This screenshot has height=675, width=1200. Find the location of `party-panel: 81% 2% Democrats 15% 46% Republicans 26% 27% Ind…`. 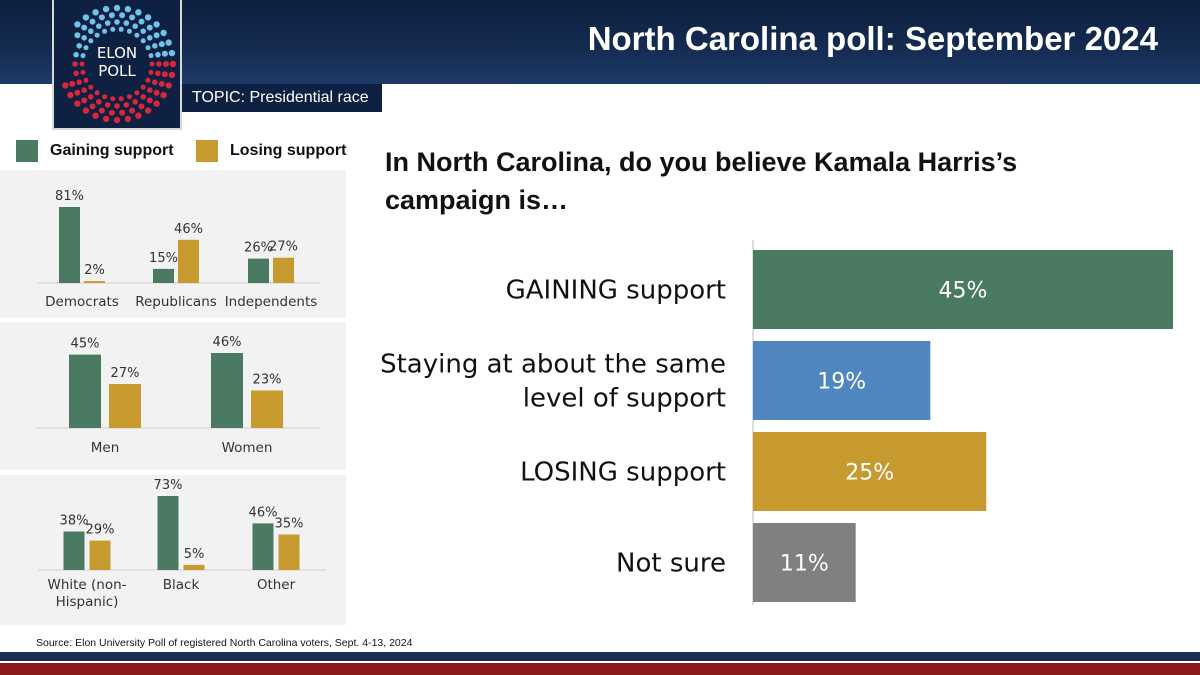

party-panel: 81% 2% Democrats 15% 46% Republicans 26% 27% Ind… is located at coordinates (173, 244).